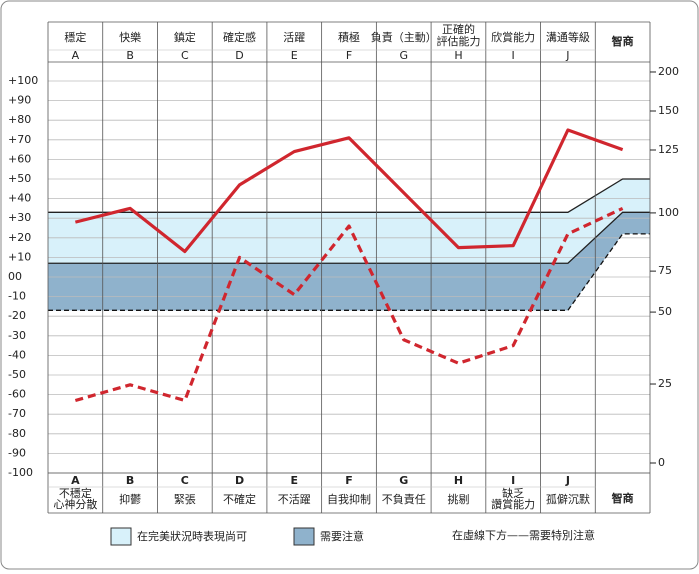 The height and width of the screenshot is (574, 699). I want to click on y-tick-label: +70, so click(19, 139).